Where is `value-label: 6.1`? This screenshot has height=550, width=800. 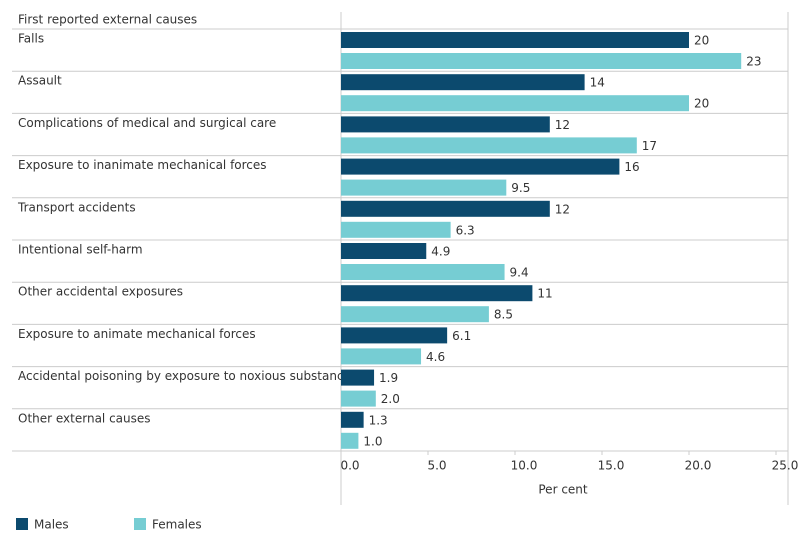 value-label: 6.1 is located at coordinates (461, 336).